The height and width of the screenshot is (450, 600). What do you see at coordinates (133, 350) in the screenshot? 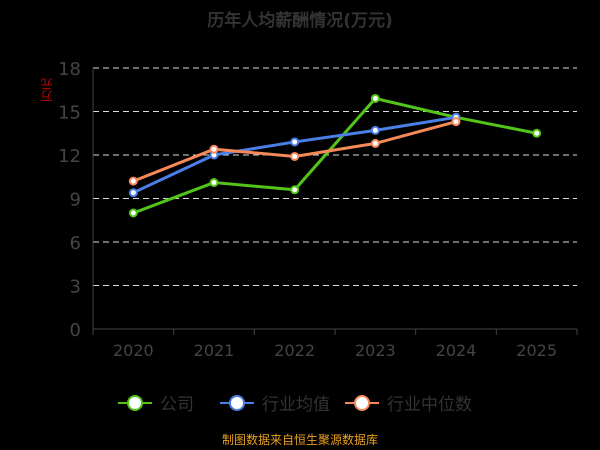
I see `x-tick-label: 2020` at bounding box center [133, 350].